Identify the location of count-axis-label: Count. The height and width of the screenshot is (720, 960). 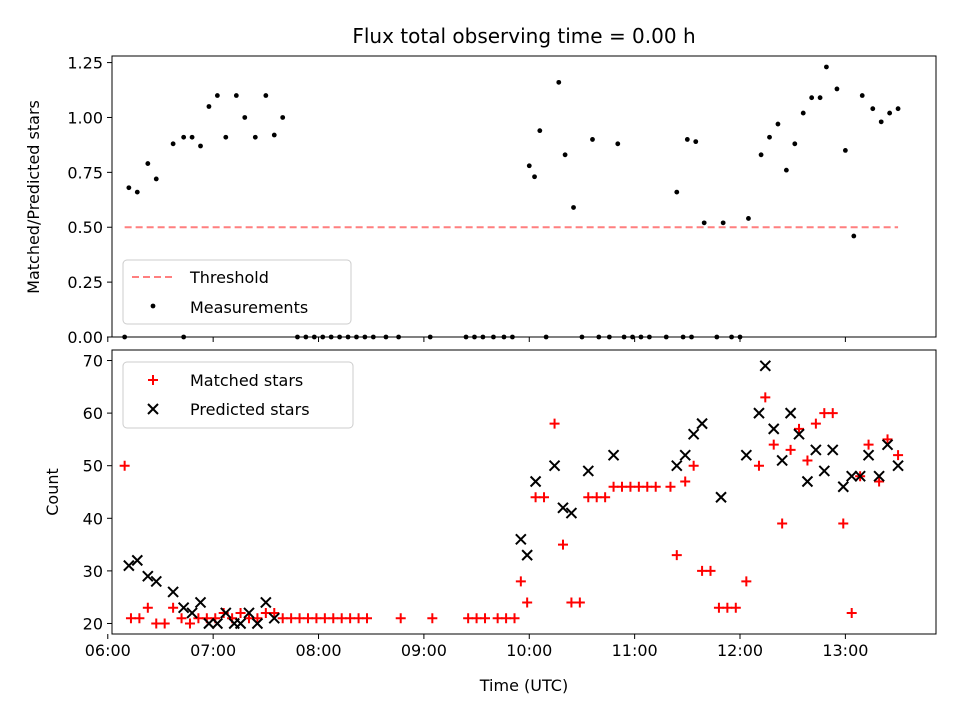
(52, 492).